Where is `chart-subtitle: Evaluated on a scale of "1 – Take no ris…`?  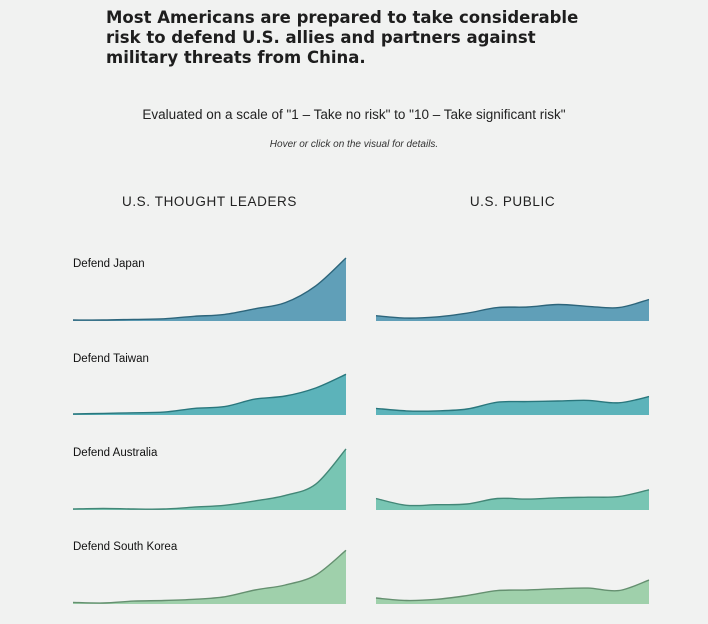
chart-subtitle: Evaluated on a scale of "1 – Take no ris… is located at coordinates (354, 114).